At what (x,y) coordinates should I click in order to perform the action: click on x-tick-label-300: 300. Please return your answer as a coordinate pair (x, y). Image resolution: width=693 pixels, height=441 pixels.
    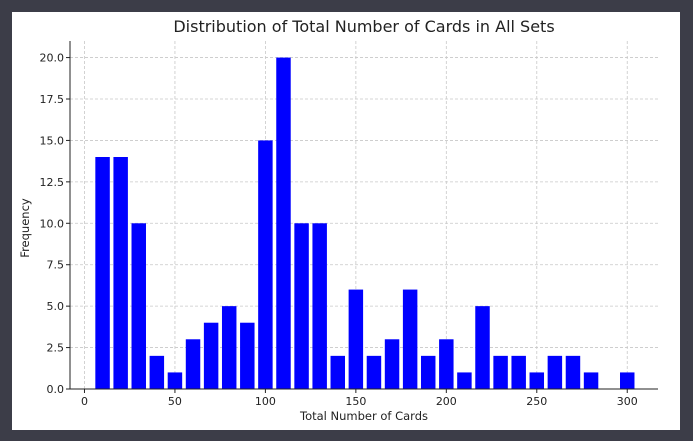
    Looking at the image, I should click on (627, 401).